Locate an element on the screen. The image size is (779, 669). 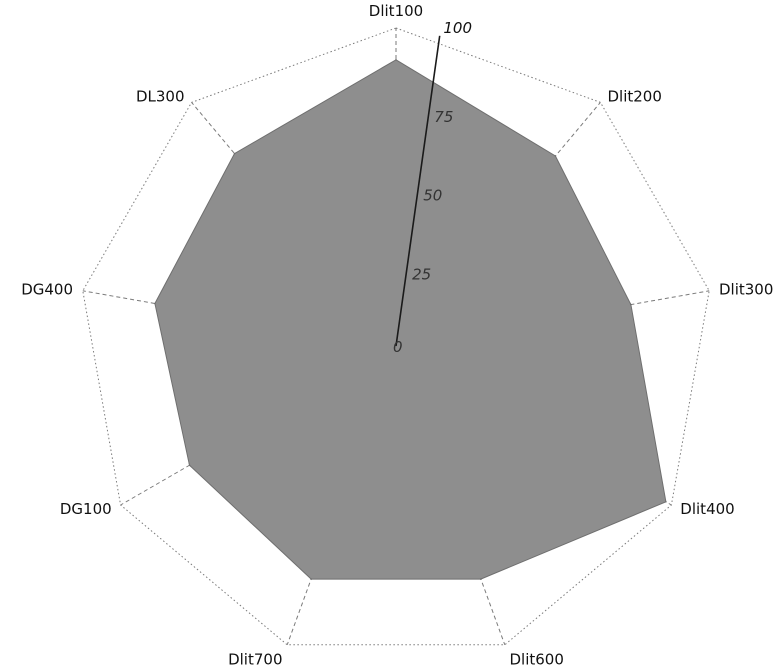
category-label-dl300: DL300 is located at coordinates (160, 96).